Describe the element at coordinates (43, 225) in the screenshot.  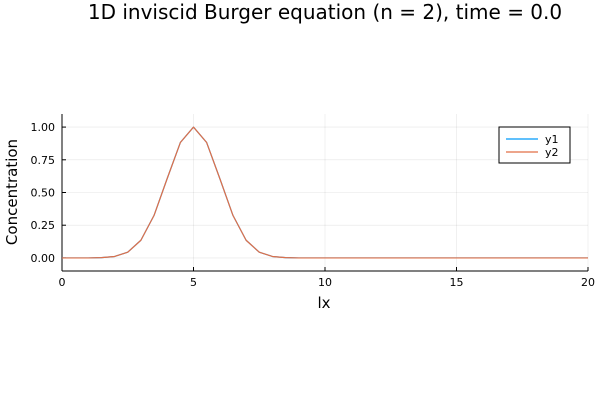
I see `y-tick-label: 0.25` at that location.